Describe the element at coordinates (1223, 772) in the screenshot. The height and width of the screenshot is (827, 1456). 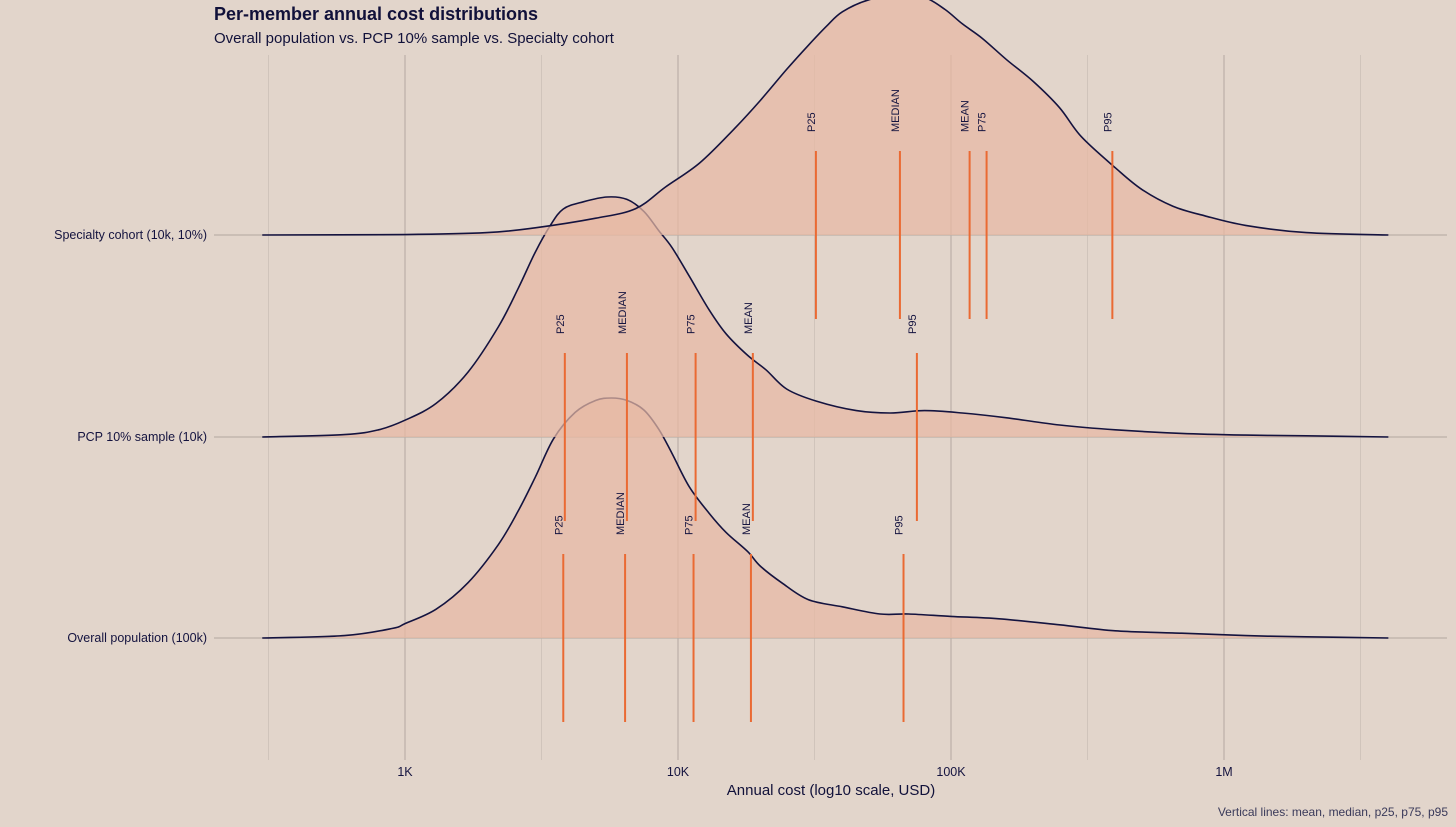
I see `x-tick-label: 1M` at that location.